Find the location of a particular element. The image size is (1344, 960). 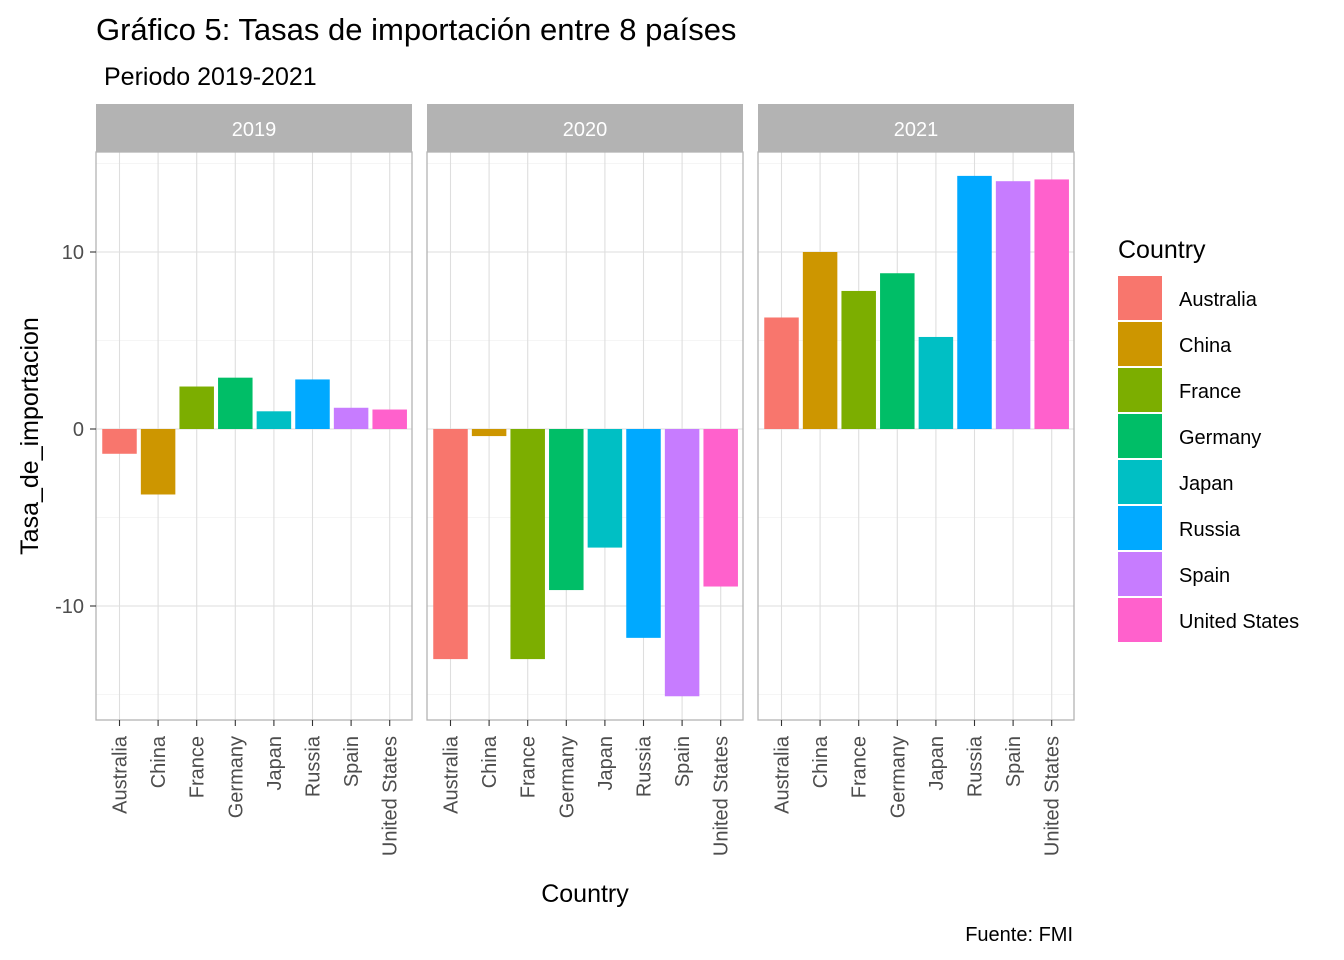

legend-label: Australia is located at coordinates (1218, 300).